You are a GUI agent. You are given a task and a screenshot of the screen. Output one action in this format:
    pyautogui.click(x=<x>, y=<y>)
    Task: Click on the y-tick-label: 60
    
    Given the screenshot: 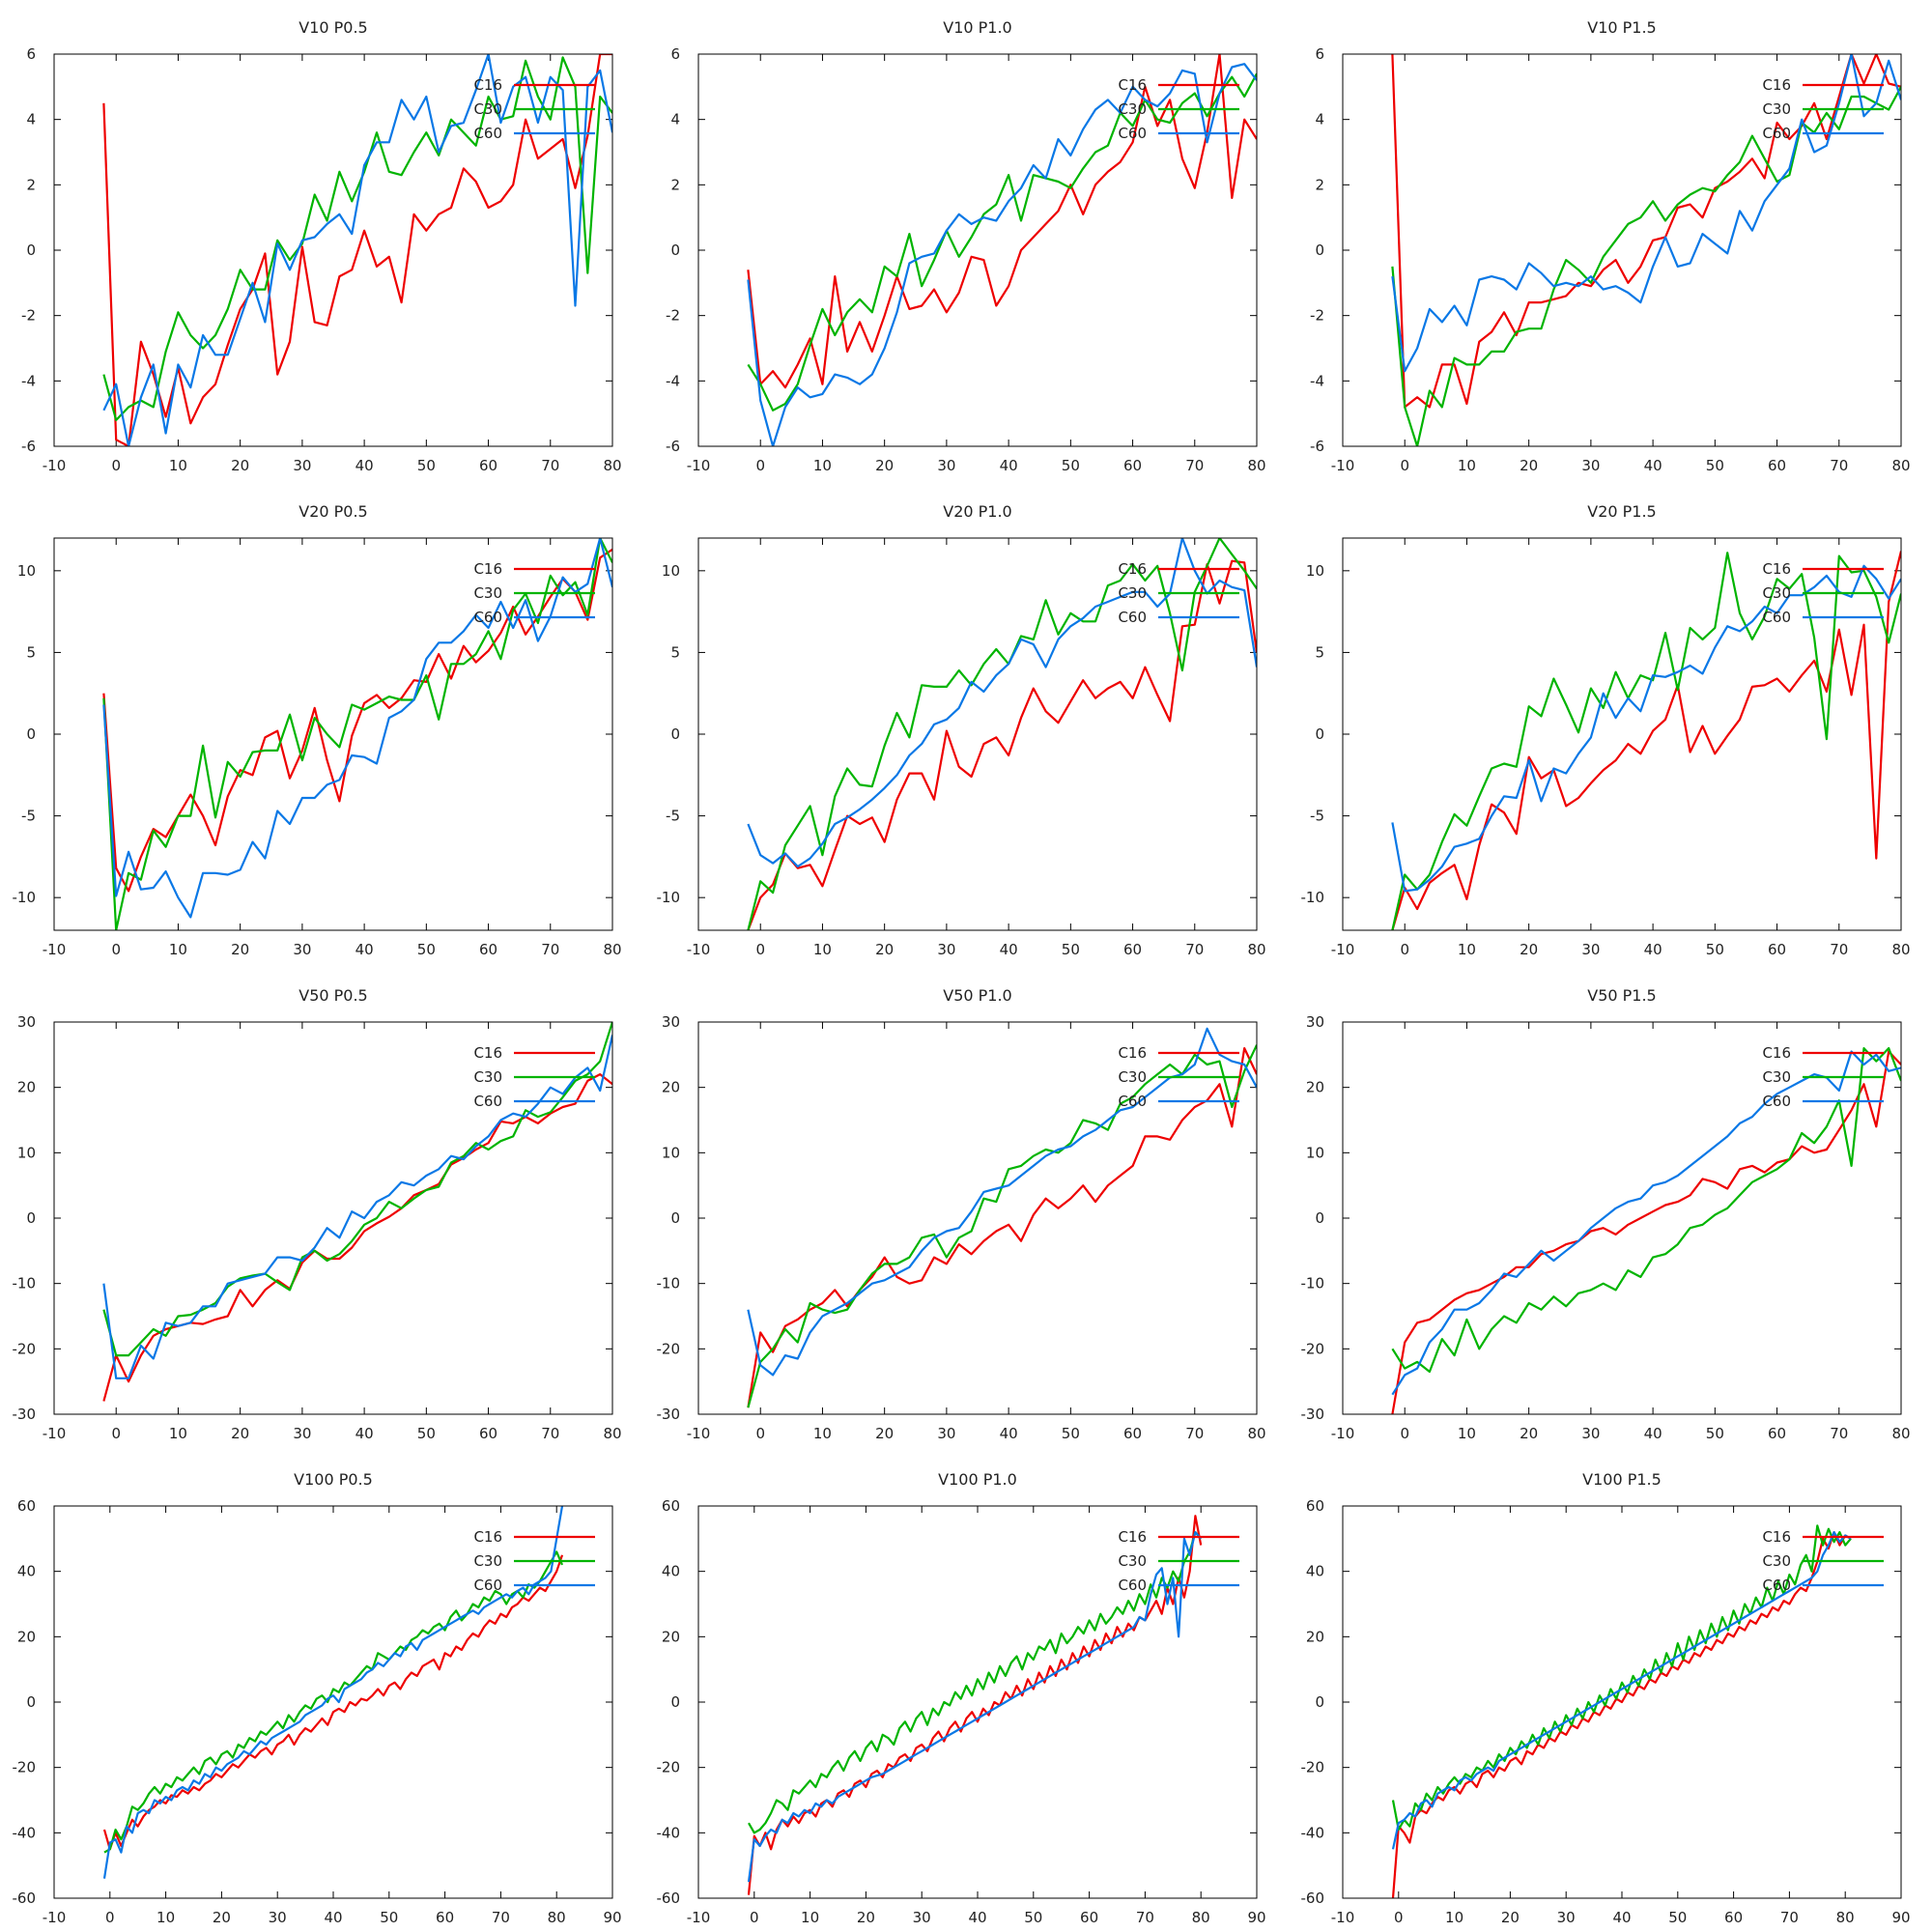 What is the action you would take?
    pyautogui.click(x=1315, y=1506)
    